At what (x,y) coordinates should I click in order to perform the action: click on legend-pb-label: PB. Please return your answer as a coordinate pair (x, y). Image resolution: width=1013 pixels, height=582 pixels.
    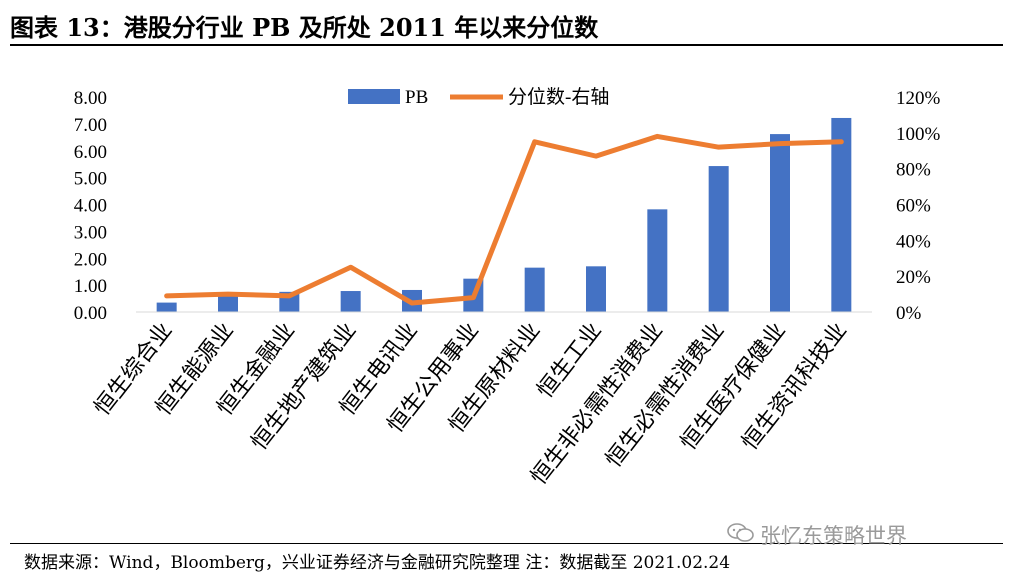
    Looking at the image, I should click on (416, 97).